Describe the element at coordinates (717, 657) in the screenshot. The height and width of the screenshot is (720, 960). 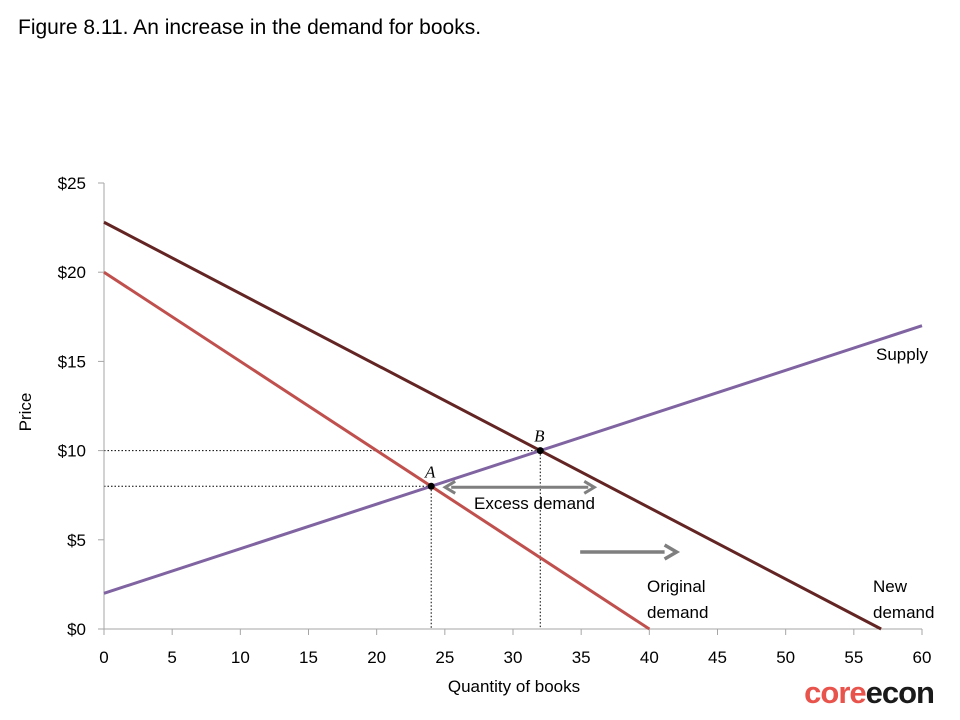
I see `x-tick-label: 45` at that location.